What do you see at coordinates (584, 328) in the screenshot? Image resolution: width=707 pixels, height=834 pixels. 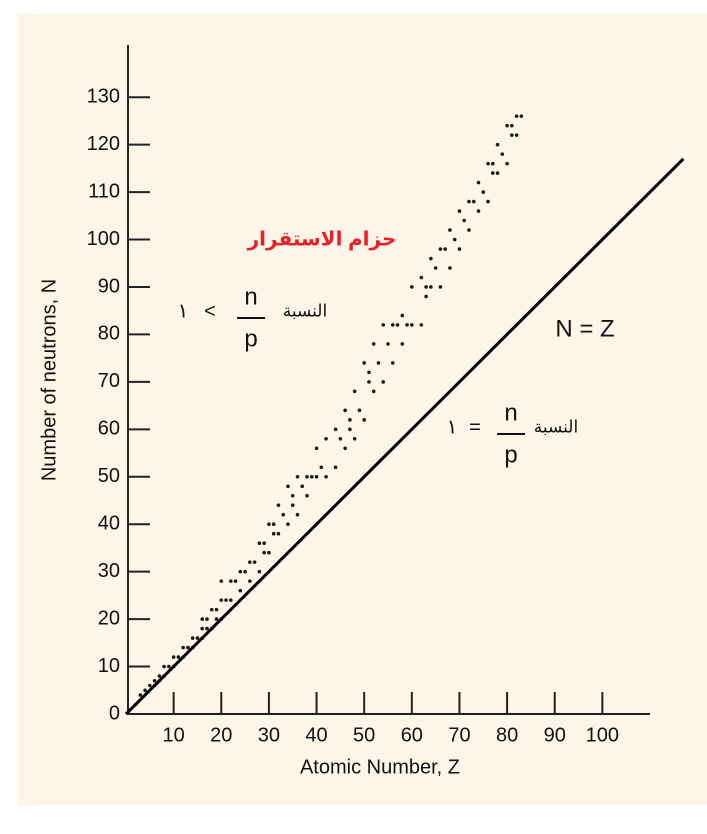 I see `series-label: N = Z` at bounding box center [584, 328].